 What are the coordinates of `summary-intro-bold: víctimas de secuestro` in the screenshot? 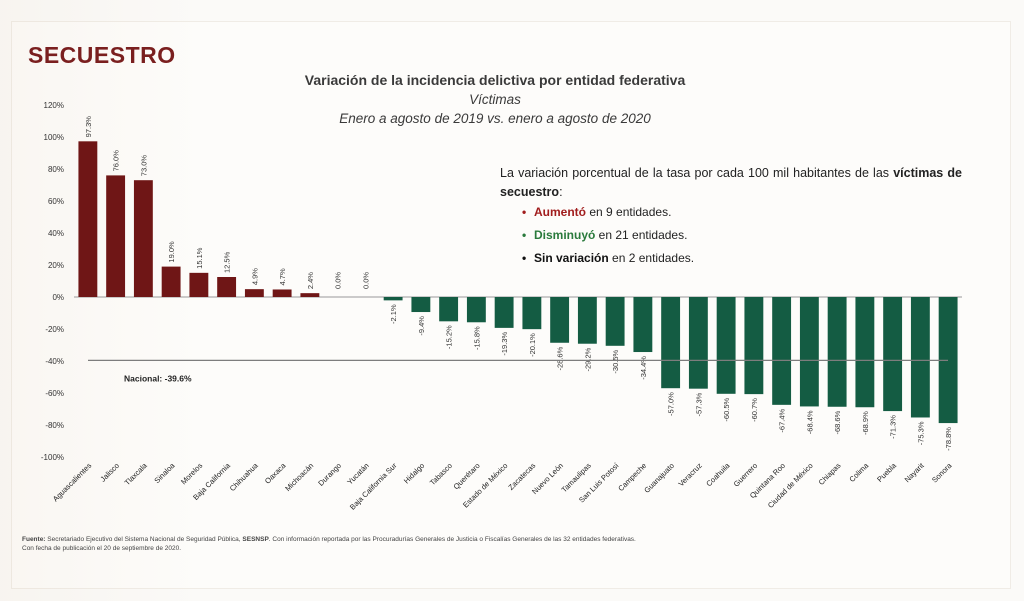 It's located at (731, 182).